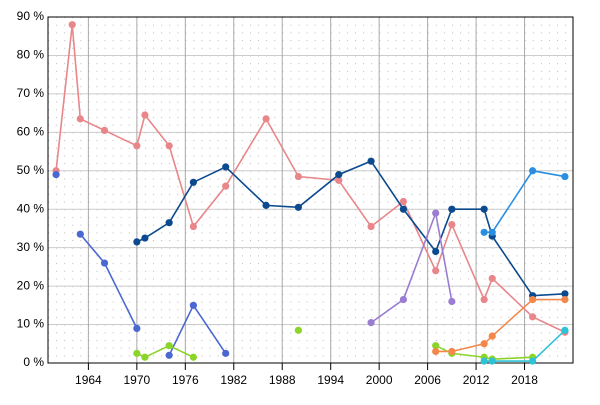  What do you see at coordinates (476, 380) in the screenshot?
I see `x-tick-label: 2012` at bounding box center [476, 380].